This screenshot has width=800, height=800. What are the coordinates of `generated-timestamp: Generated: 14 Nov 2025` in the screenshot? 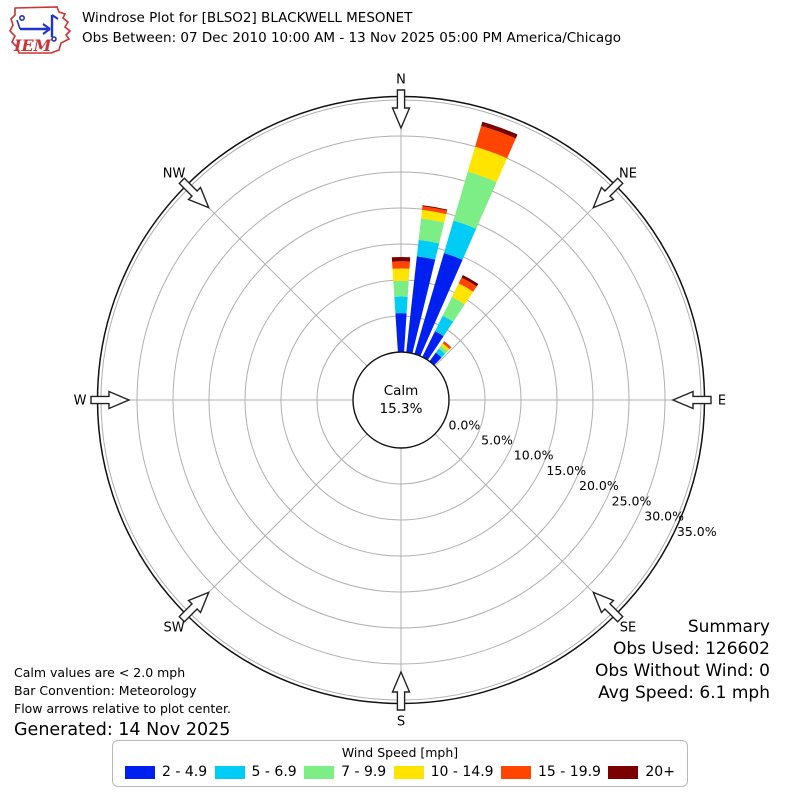 It's located at (122, 730).